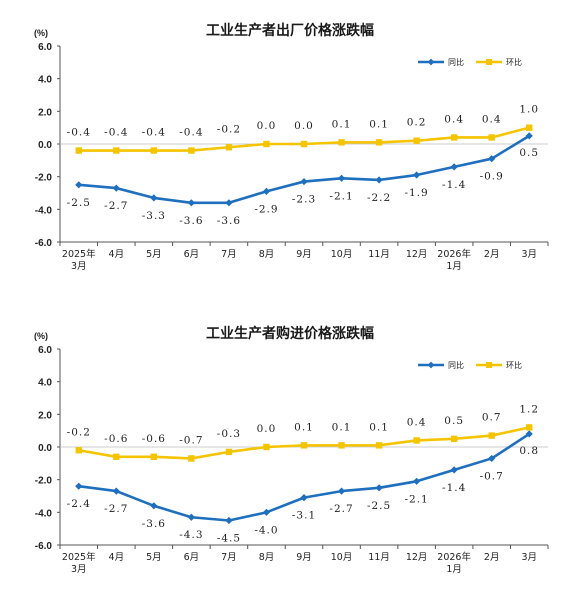 This screenshot has height=606, width=581. Describe the element at coordinates (266, 530) in the screenshot. I see `yoy-data-label: -4.0` at that location.